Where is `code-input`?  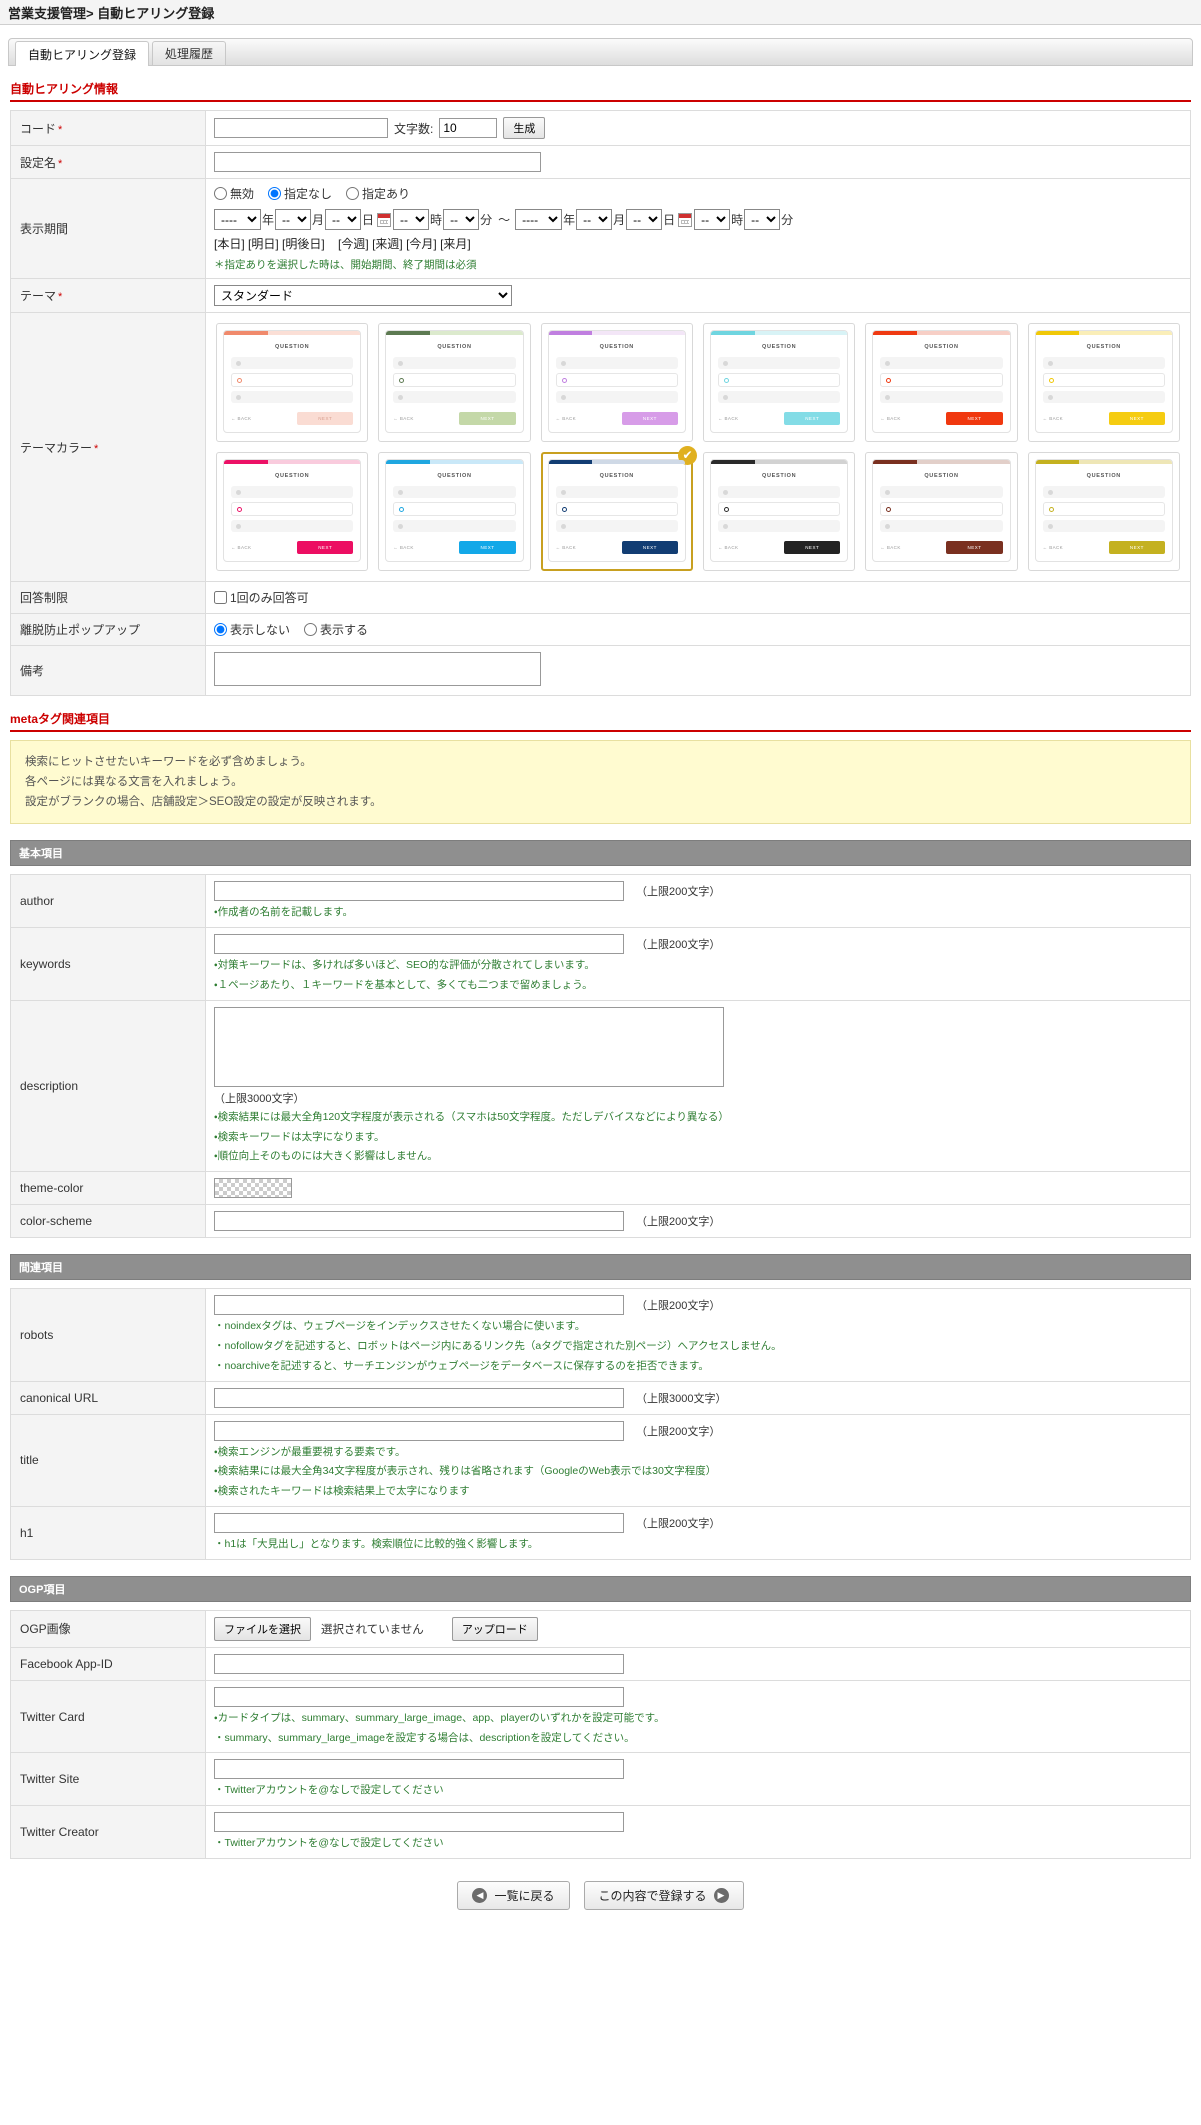 code-input is located at coordinates (301, 128).